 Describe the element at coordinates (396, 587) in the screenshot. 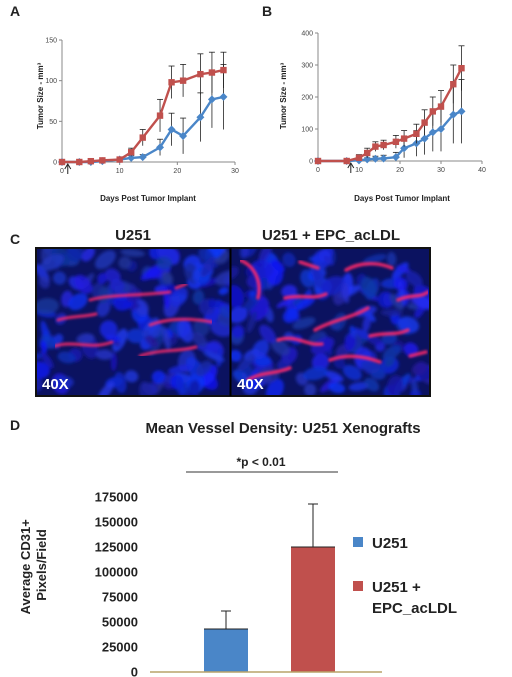

I see `legend-label-u251-epc-line1: U251 +` at that location.